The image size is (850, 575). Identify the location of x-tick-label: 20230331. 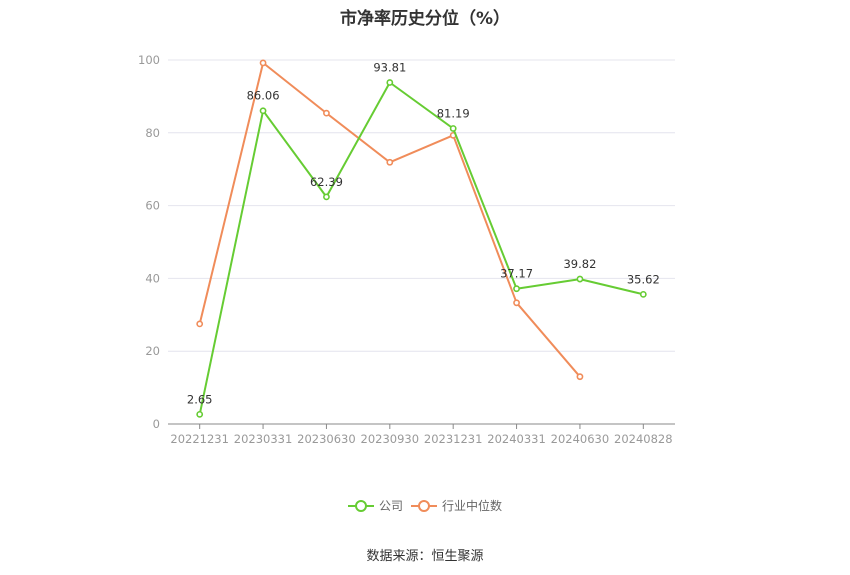
(263, 439).